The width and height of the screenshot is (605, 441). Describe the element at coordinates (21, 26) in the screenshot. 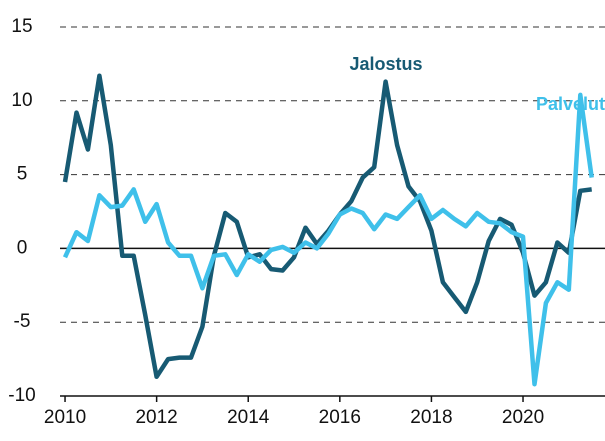

I see `y-tick-label: 15` at that location.